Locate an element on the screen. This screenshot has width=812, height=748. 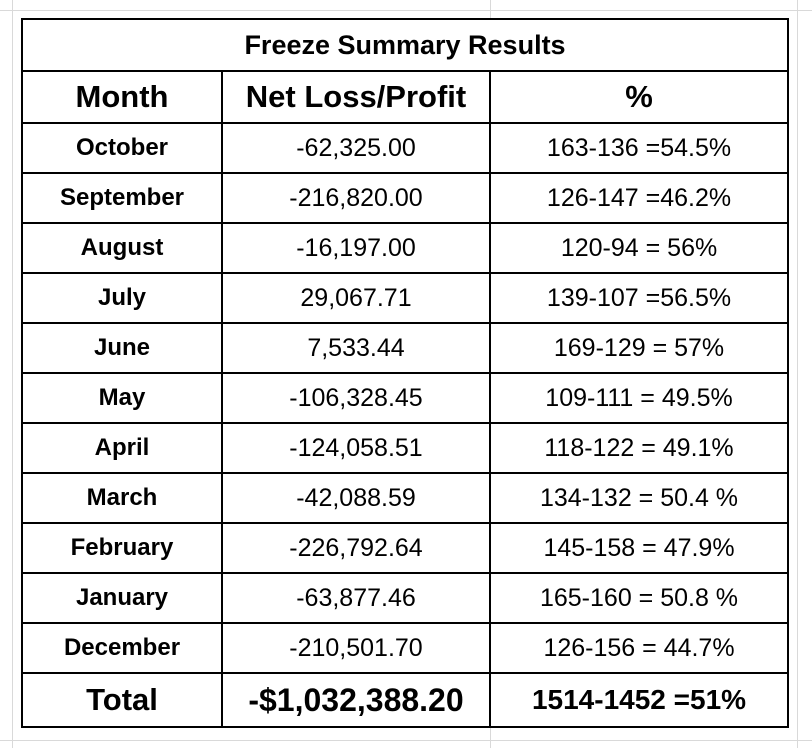
month-cell: February is located at coordinates (122, 548).